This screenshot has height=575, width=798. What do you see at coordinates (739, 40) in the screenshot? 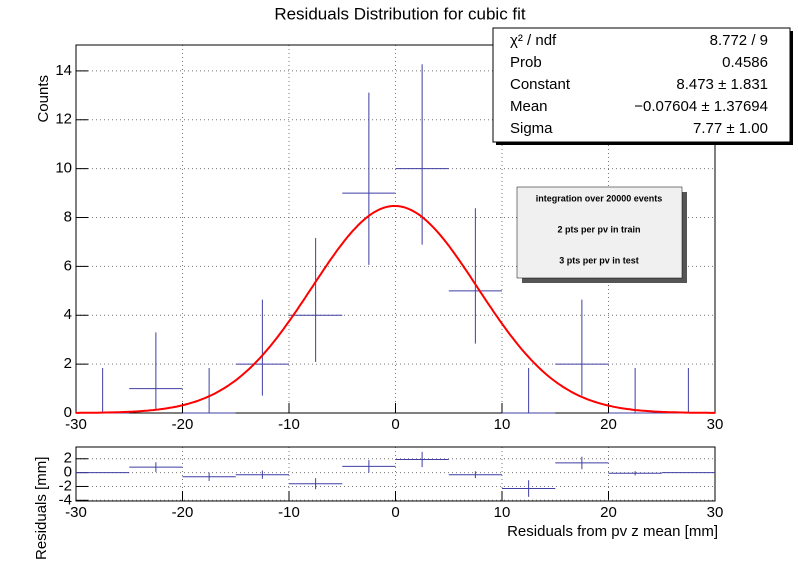
I see `stats-value: 8.772 / 9` at bounding box center [739, 40].